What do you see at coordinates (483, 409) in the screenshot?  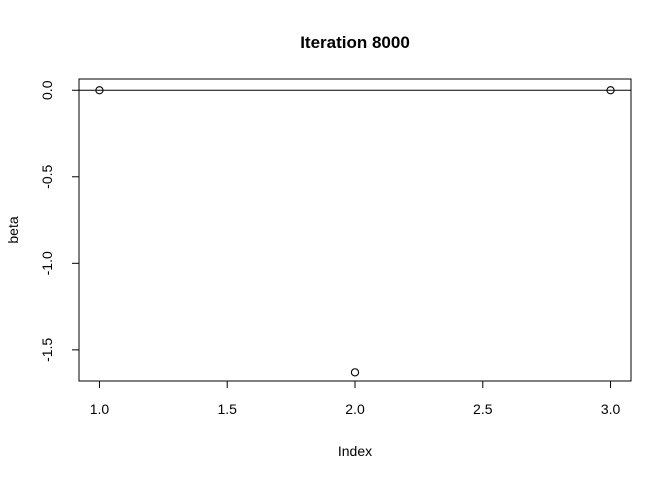 I see `x-tick-label: 2.5` at bounding box center [483, 409].